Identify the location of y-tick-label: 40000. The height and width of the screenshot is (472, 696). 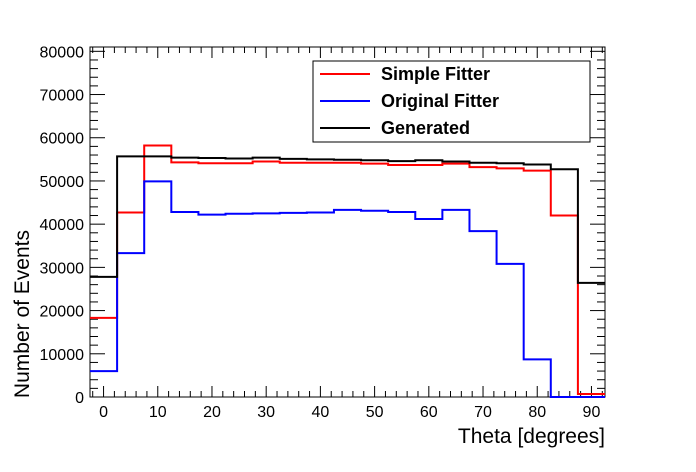
(62, 225).